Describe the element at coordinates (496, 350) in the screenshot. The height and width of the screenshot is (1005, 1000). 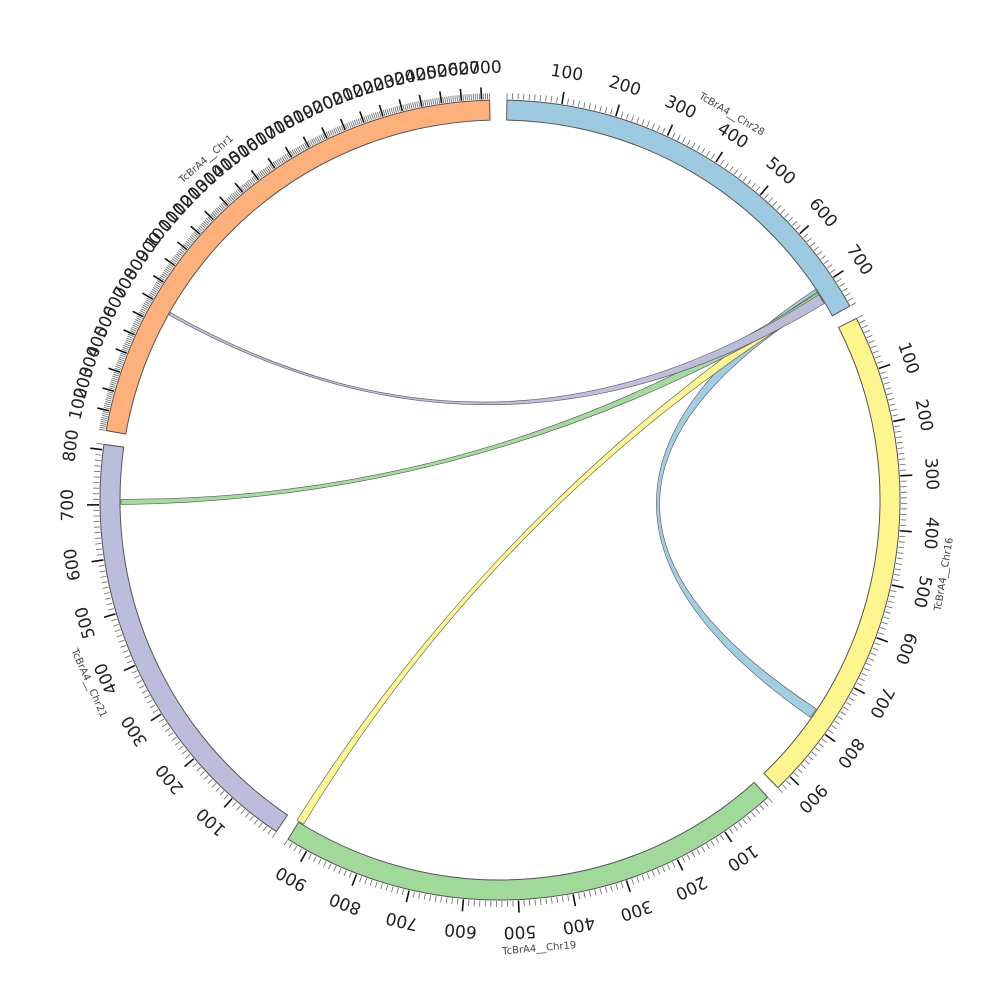
I see `link-ribbon` at that location.